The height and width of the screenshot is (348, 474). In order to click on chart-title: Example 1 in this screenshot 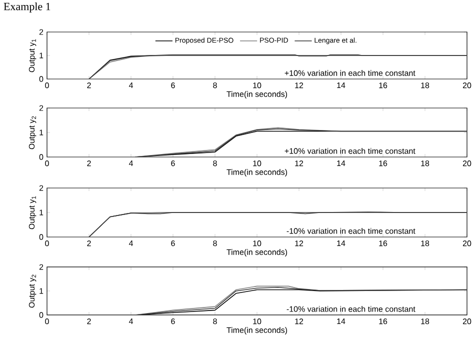, I will do `click(27, 7)`.